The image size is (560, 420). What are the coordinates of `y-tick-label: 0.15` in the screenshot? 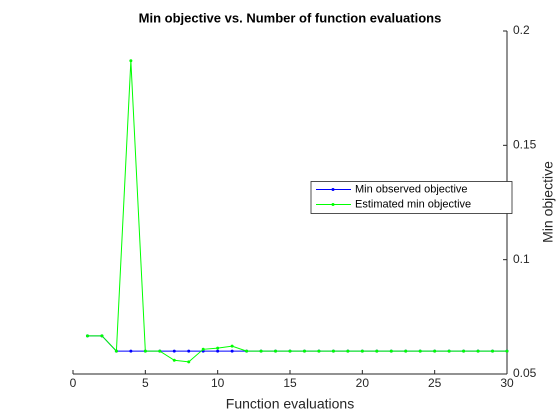 It's located at (525, 145).